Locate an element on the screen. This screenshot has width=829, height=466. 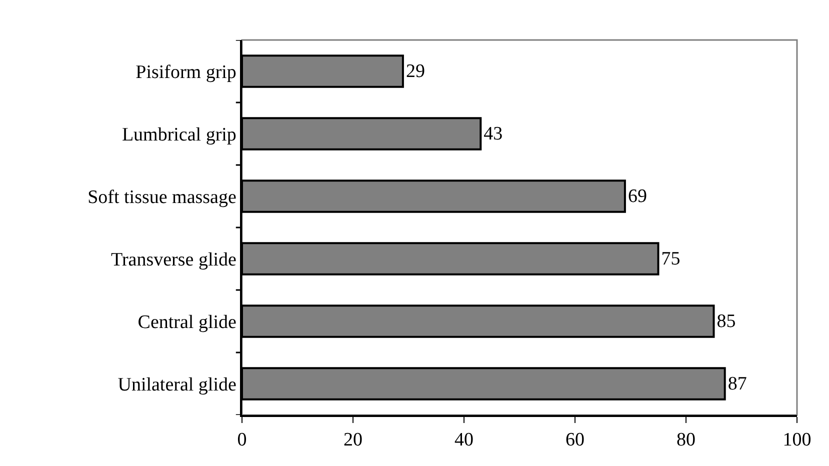
x-tick-label: 40 is located at coordinates (464, 440).